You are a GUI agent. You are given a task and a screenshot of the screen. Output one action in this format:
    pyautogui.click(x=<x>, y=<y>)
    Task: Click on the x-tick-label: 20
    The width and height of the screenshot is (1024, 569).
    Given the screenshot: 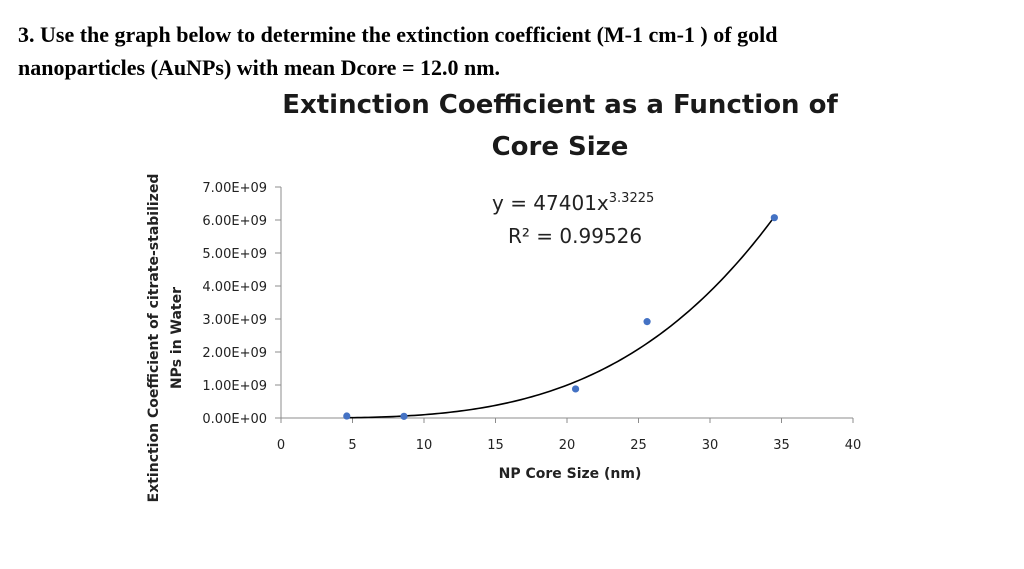 What is the action you would take?
    pyautogui.click(x=567, y=445)
    